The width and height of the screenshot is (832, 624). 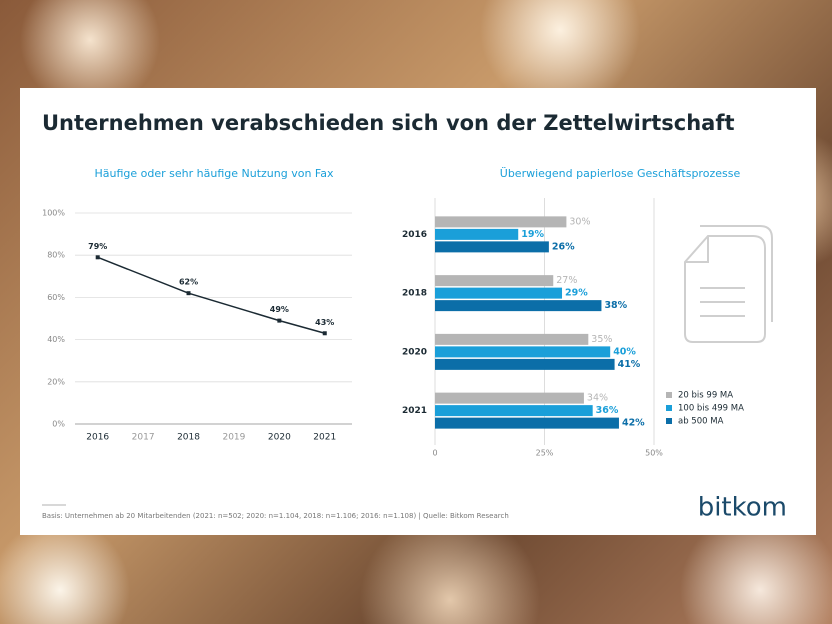 What do you see at coordinates (233, 438) in the screenshot?
I see `x-tick-label: 2019` at bounding box center [233, 438].